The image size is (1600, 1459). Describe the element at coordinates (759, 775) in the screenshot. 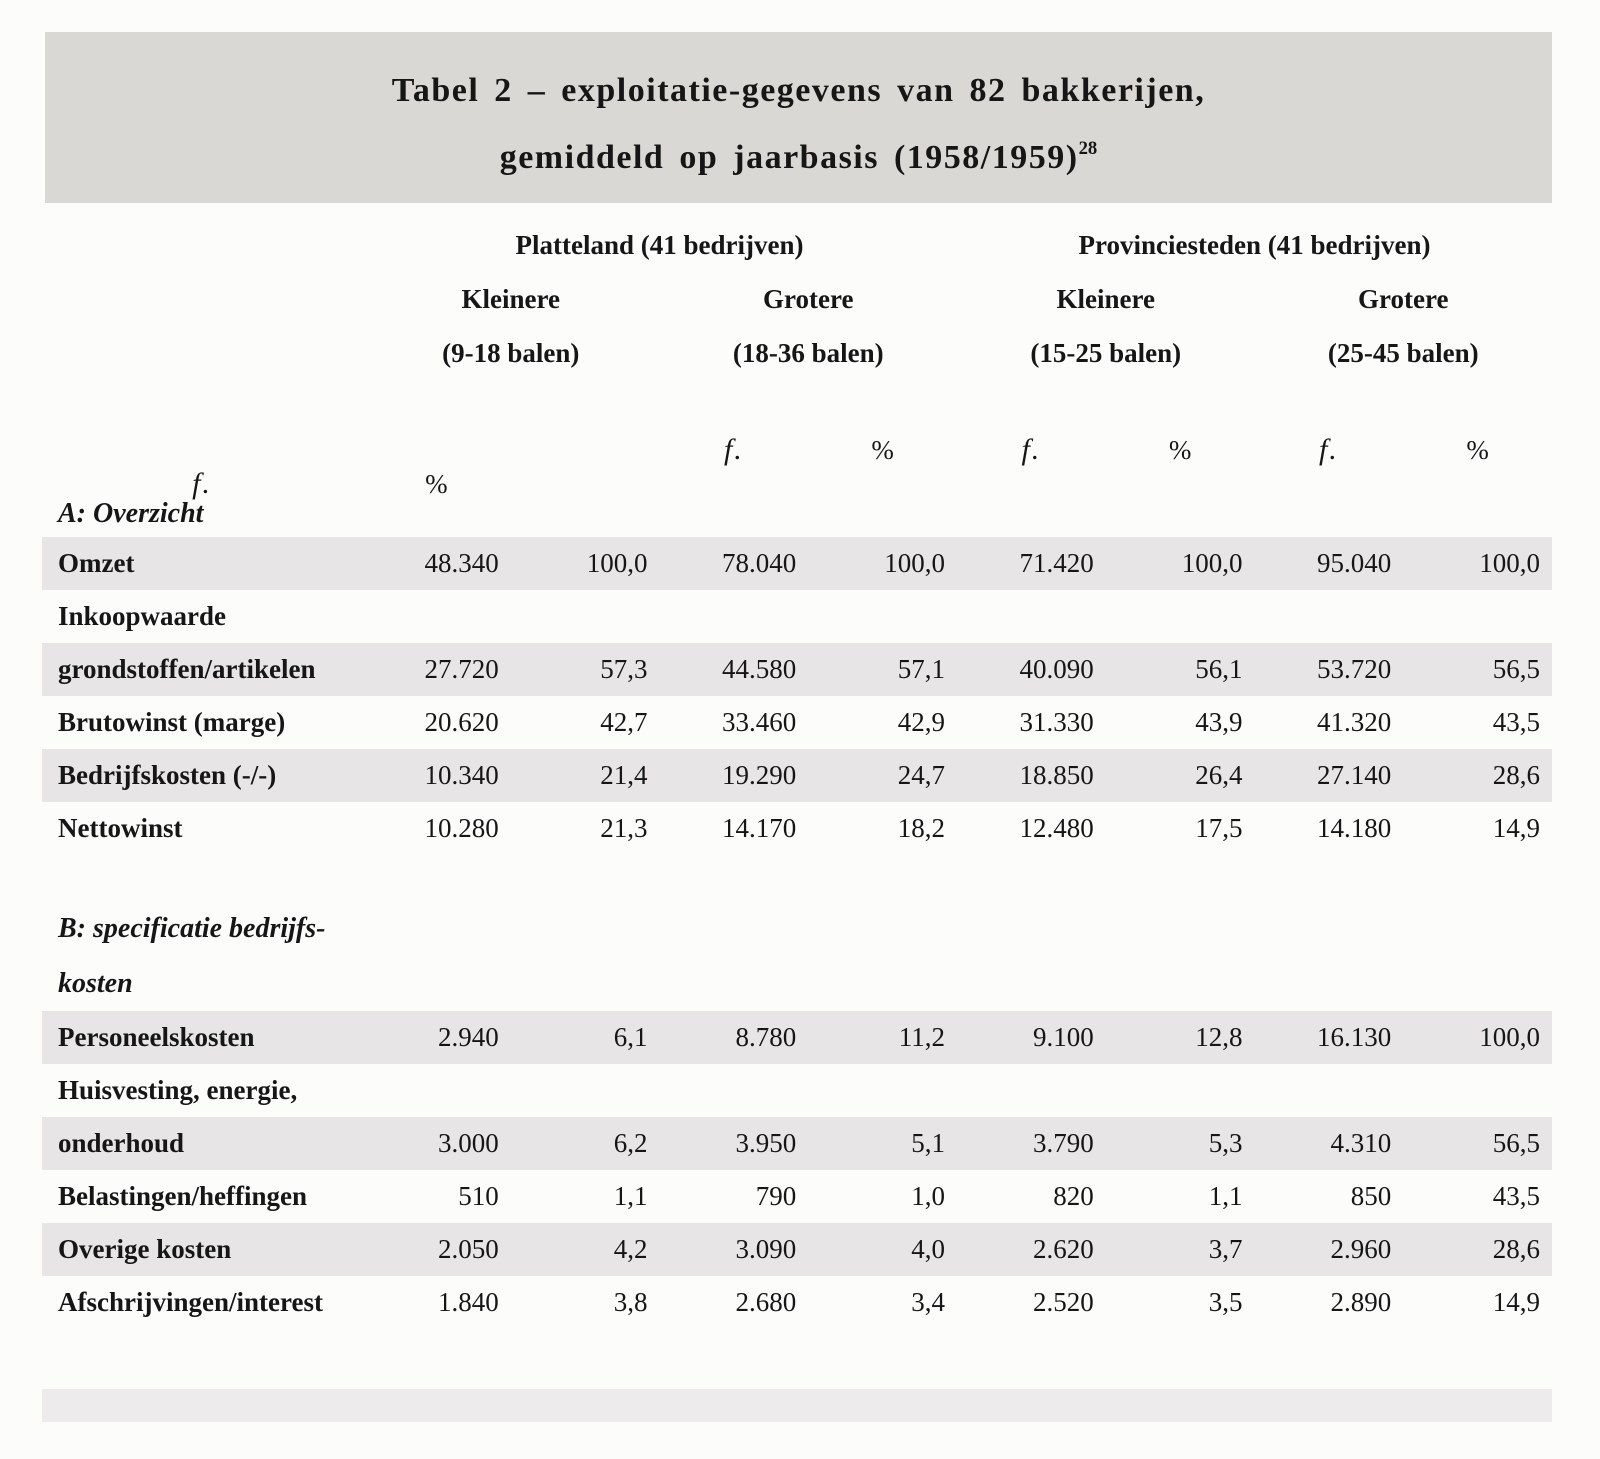

I see `value-cell: 19.290` at that location.